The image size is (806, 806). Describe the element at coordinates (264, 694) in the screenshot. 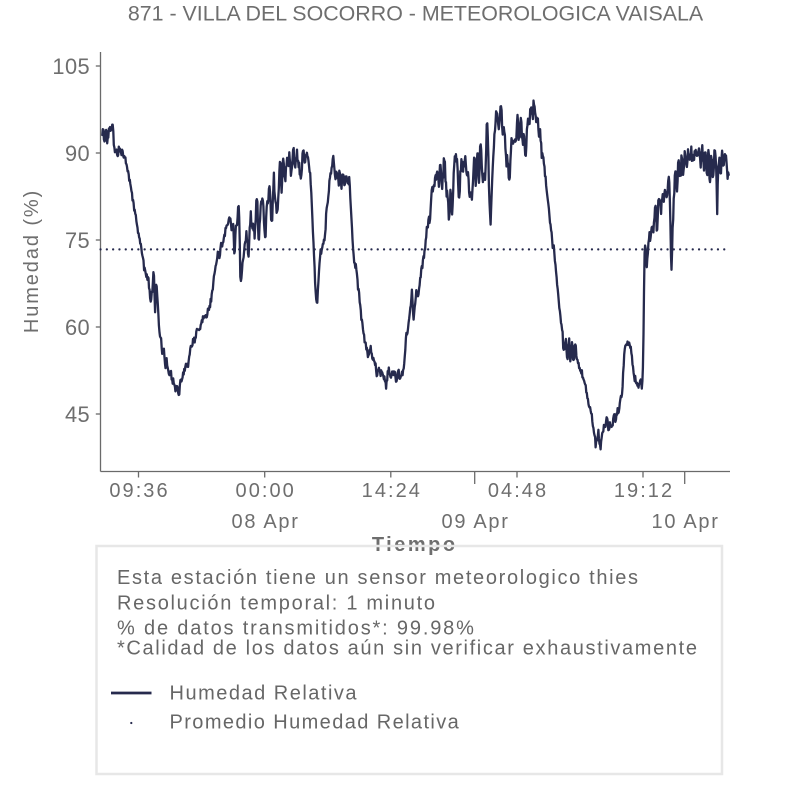

I see `svg-text: Humedad Relativa` at that location.